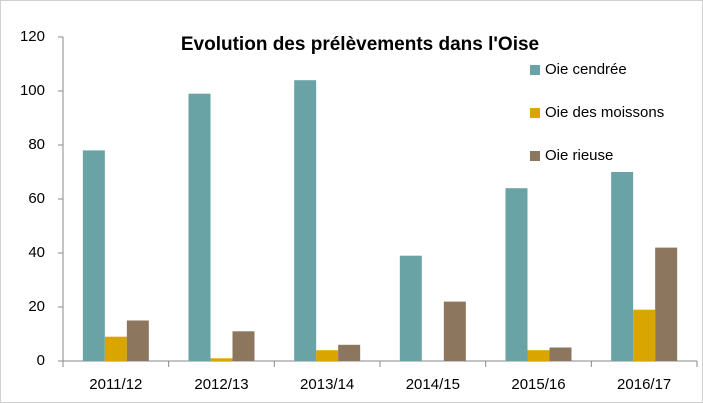 The height and width of the screenshot is (403, 703). I want to click on x-tick-label: 2015/16, so click(538, 384).